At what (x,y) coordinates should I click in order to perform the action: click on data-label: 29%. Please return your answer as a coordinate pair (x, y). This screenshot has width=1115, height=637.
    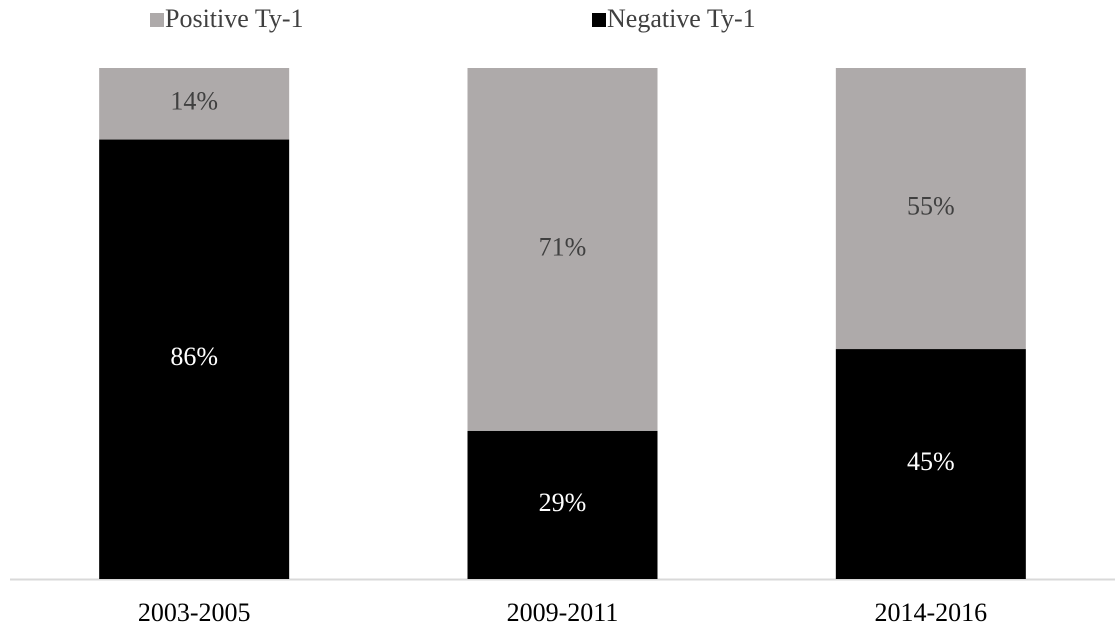
    Looking at the image, I should click on (563, 502).